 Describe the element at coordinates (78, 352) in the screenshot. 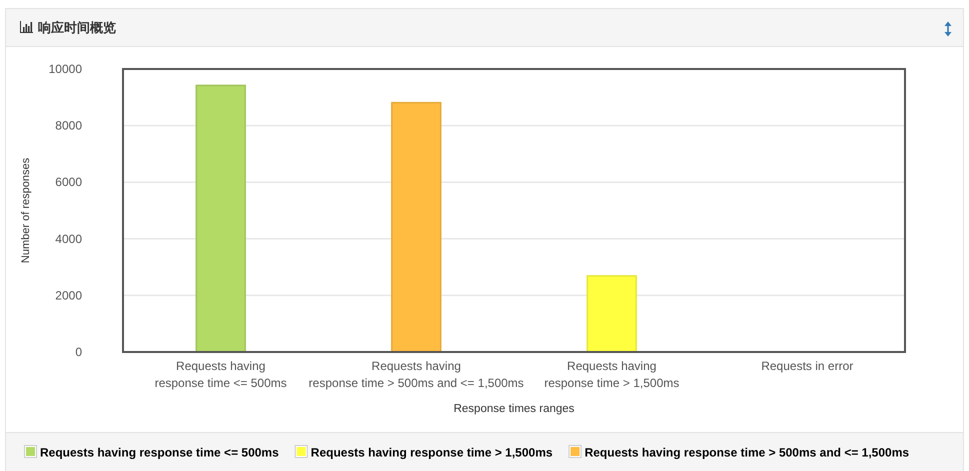

I see `y-tick-label: 0` at that location.